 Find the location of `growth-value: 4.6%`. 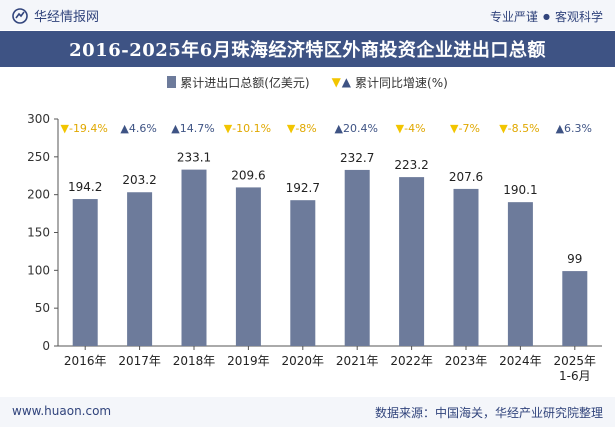

growth-value: 4.6% is located at coordinates (143, 128).